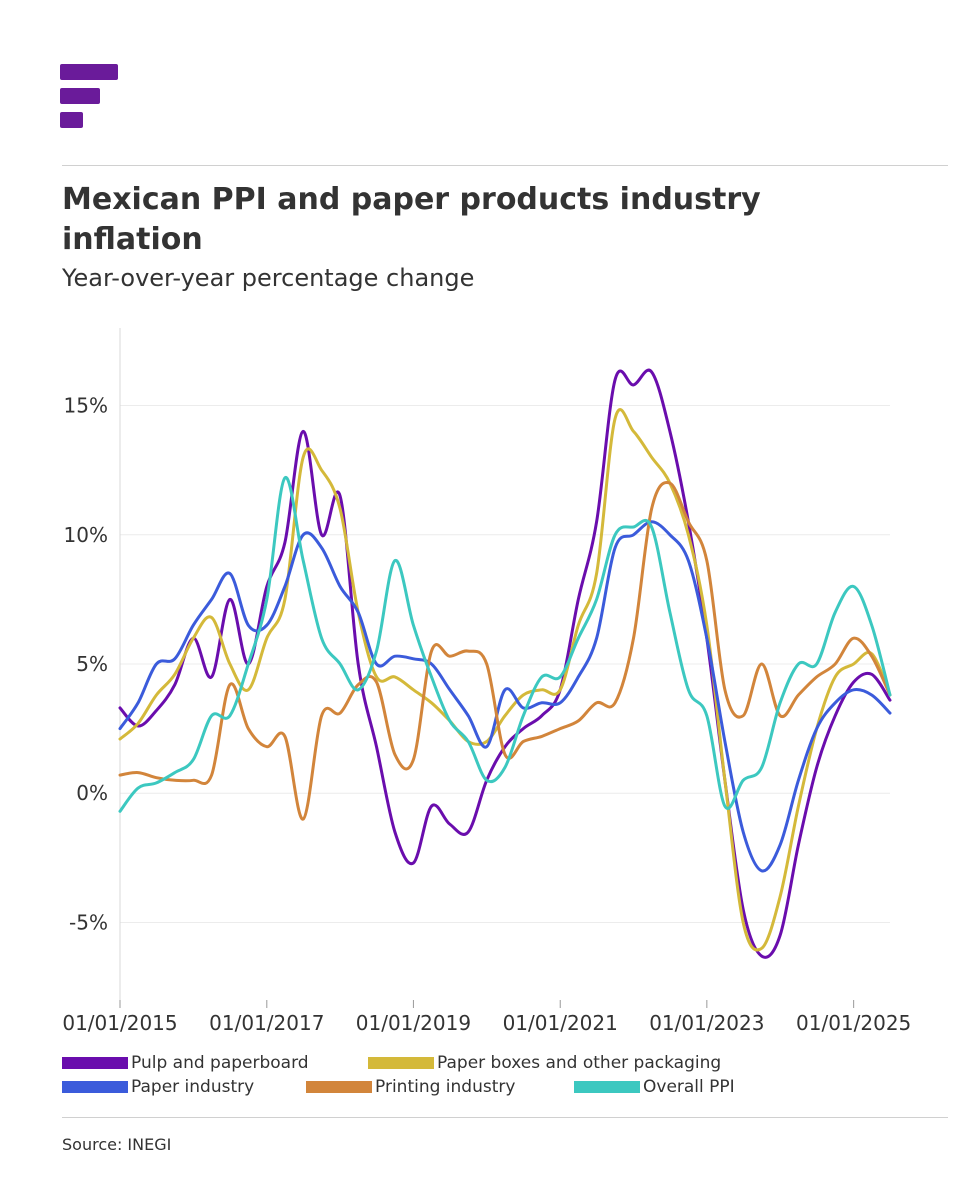  I want to click on legend-item-printing-industry: Printing industry, so click(410, 1087).